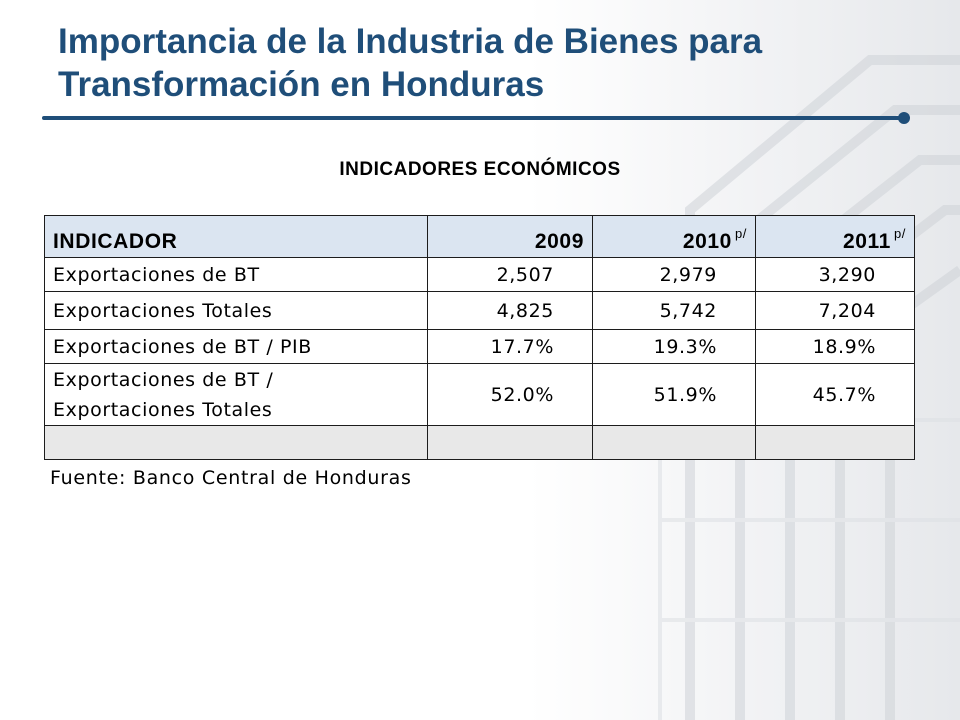 Image resolution: width=960 pixels, height=720 pixels. What do you see at coordinates (835, 236) in the screenshot?
I see `header-2011: 2011 p/` at bounding box center [835, 236].